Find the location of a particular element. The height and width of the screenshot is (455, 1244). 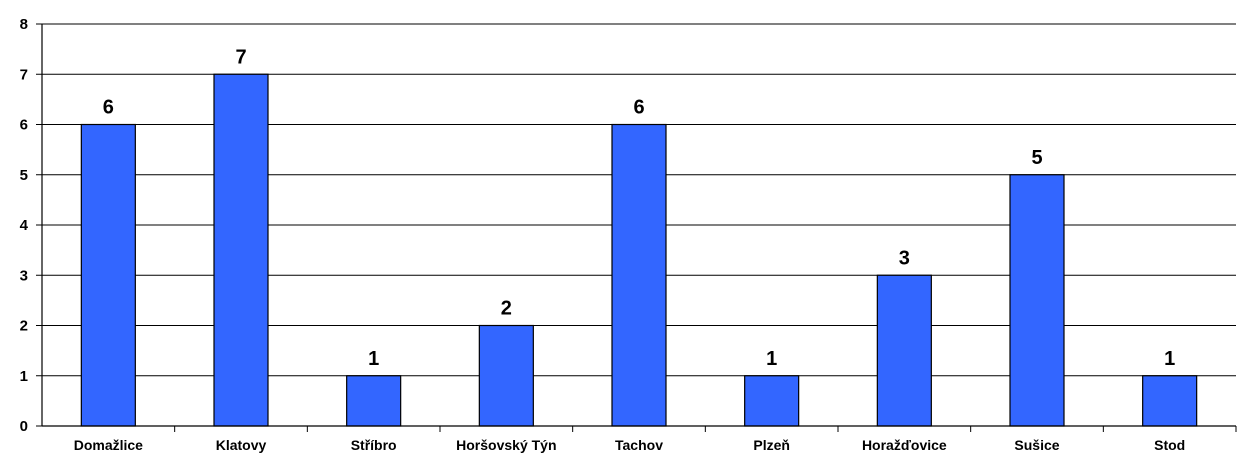

data-label: 2 is located at coordinates (506, 309).